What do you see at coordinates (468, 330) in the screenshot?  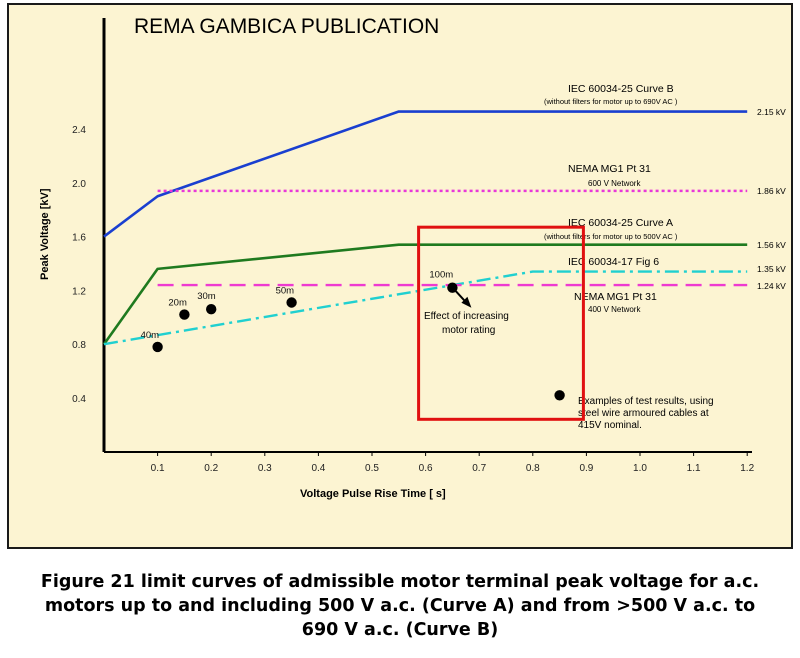 I see `effect-annotation-line2: motor rating` at bounding box center [468, 330].